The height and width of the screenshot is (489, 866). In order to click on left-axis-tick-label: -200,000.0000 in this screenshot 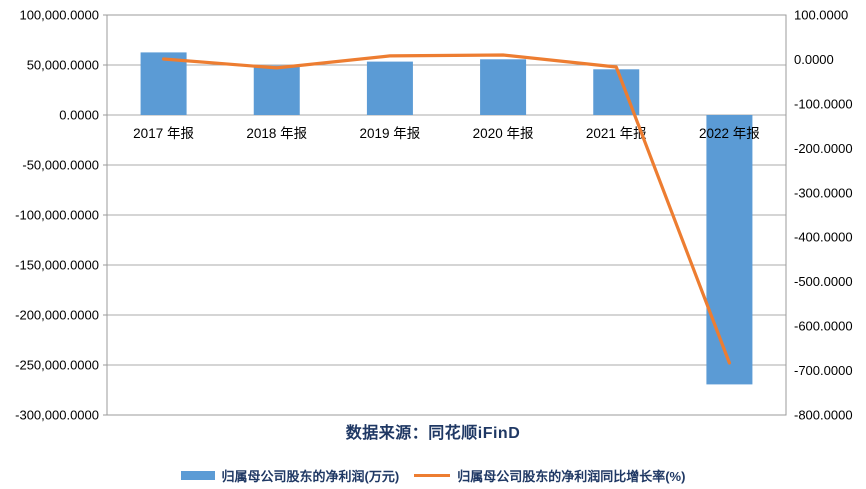, I will do `click(57, 315)`.